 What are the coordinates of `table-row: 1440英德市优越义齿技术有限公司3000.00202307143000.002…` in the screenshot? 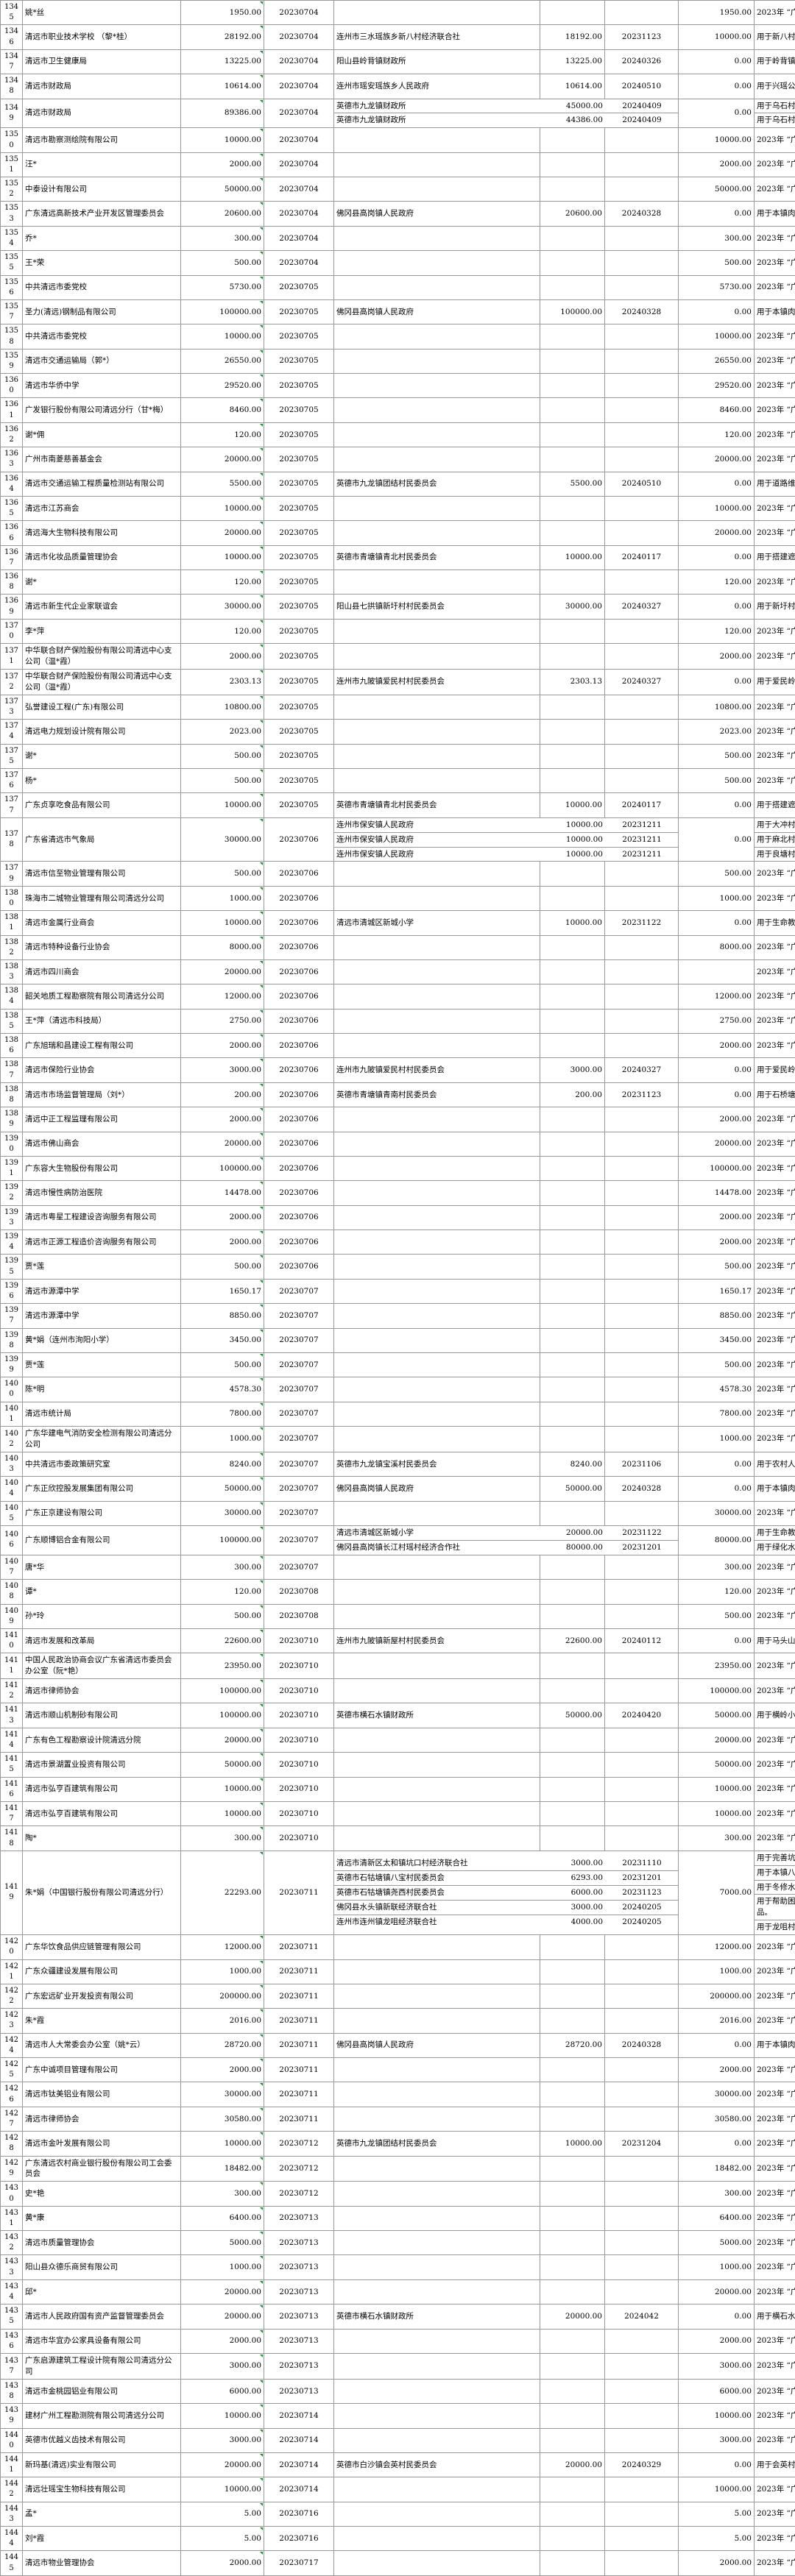 It's located at (398, 2440).